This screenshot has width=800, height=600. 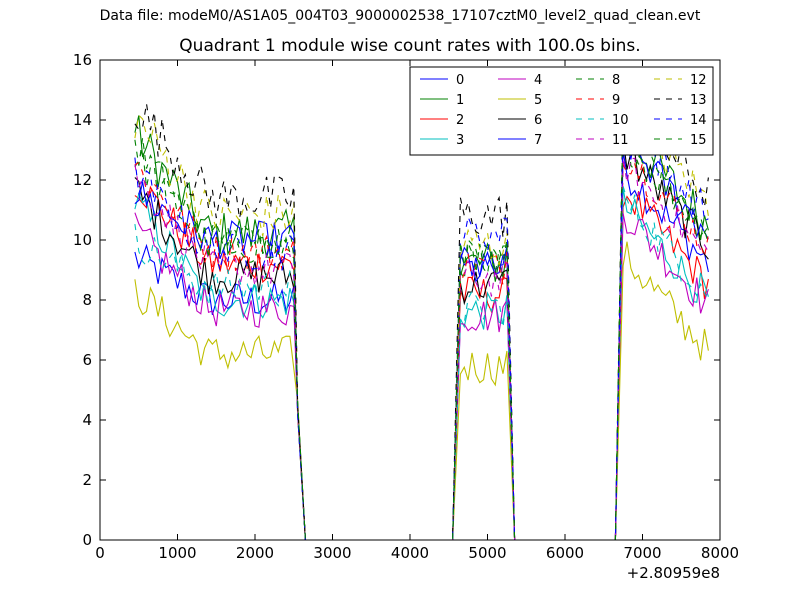 What do you see at coordinates (255, 553) in the screenshot?
I see `x-tick-label: 2000` at bounding box center [255, 553].